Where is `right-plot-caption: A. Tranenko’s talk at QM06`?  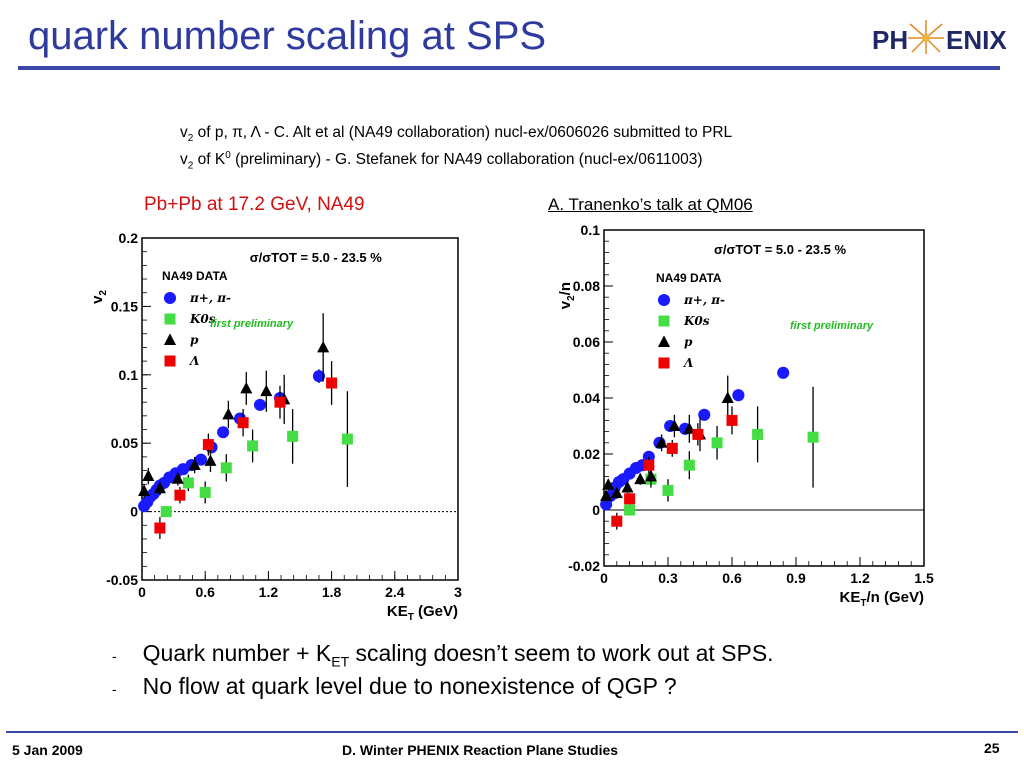 right-plot-caption: A. Tranenko’s talk at QM06 is located at coordinates (650, 204).